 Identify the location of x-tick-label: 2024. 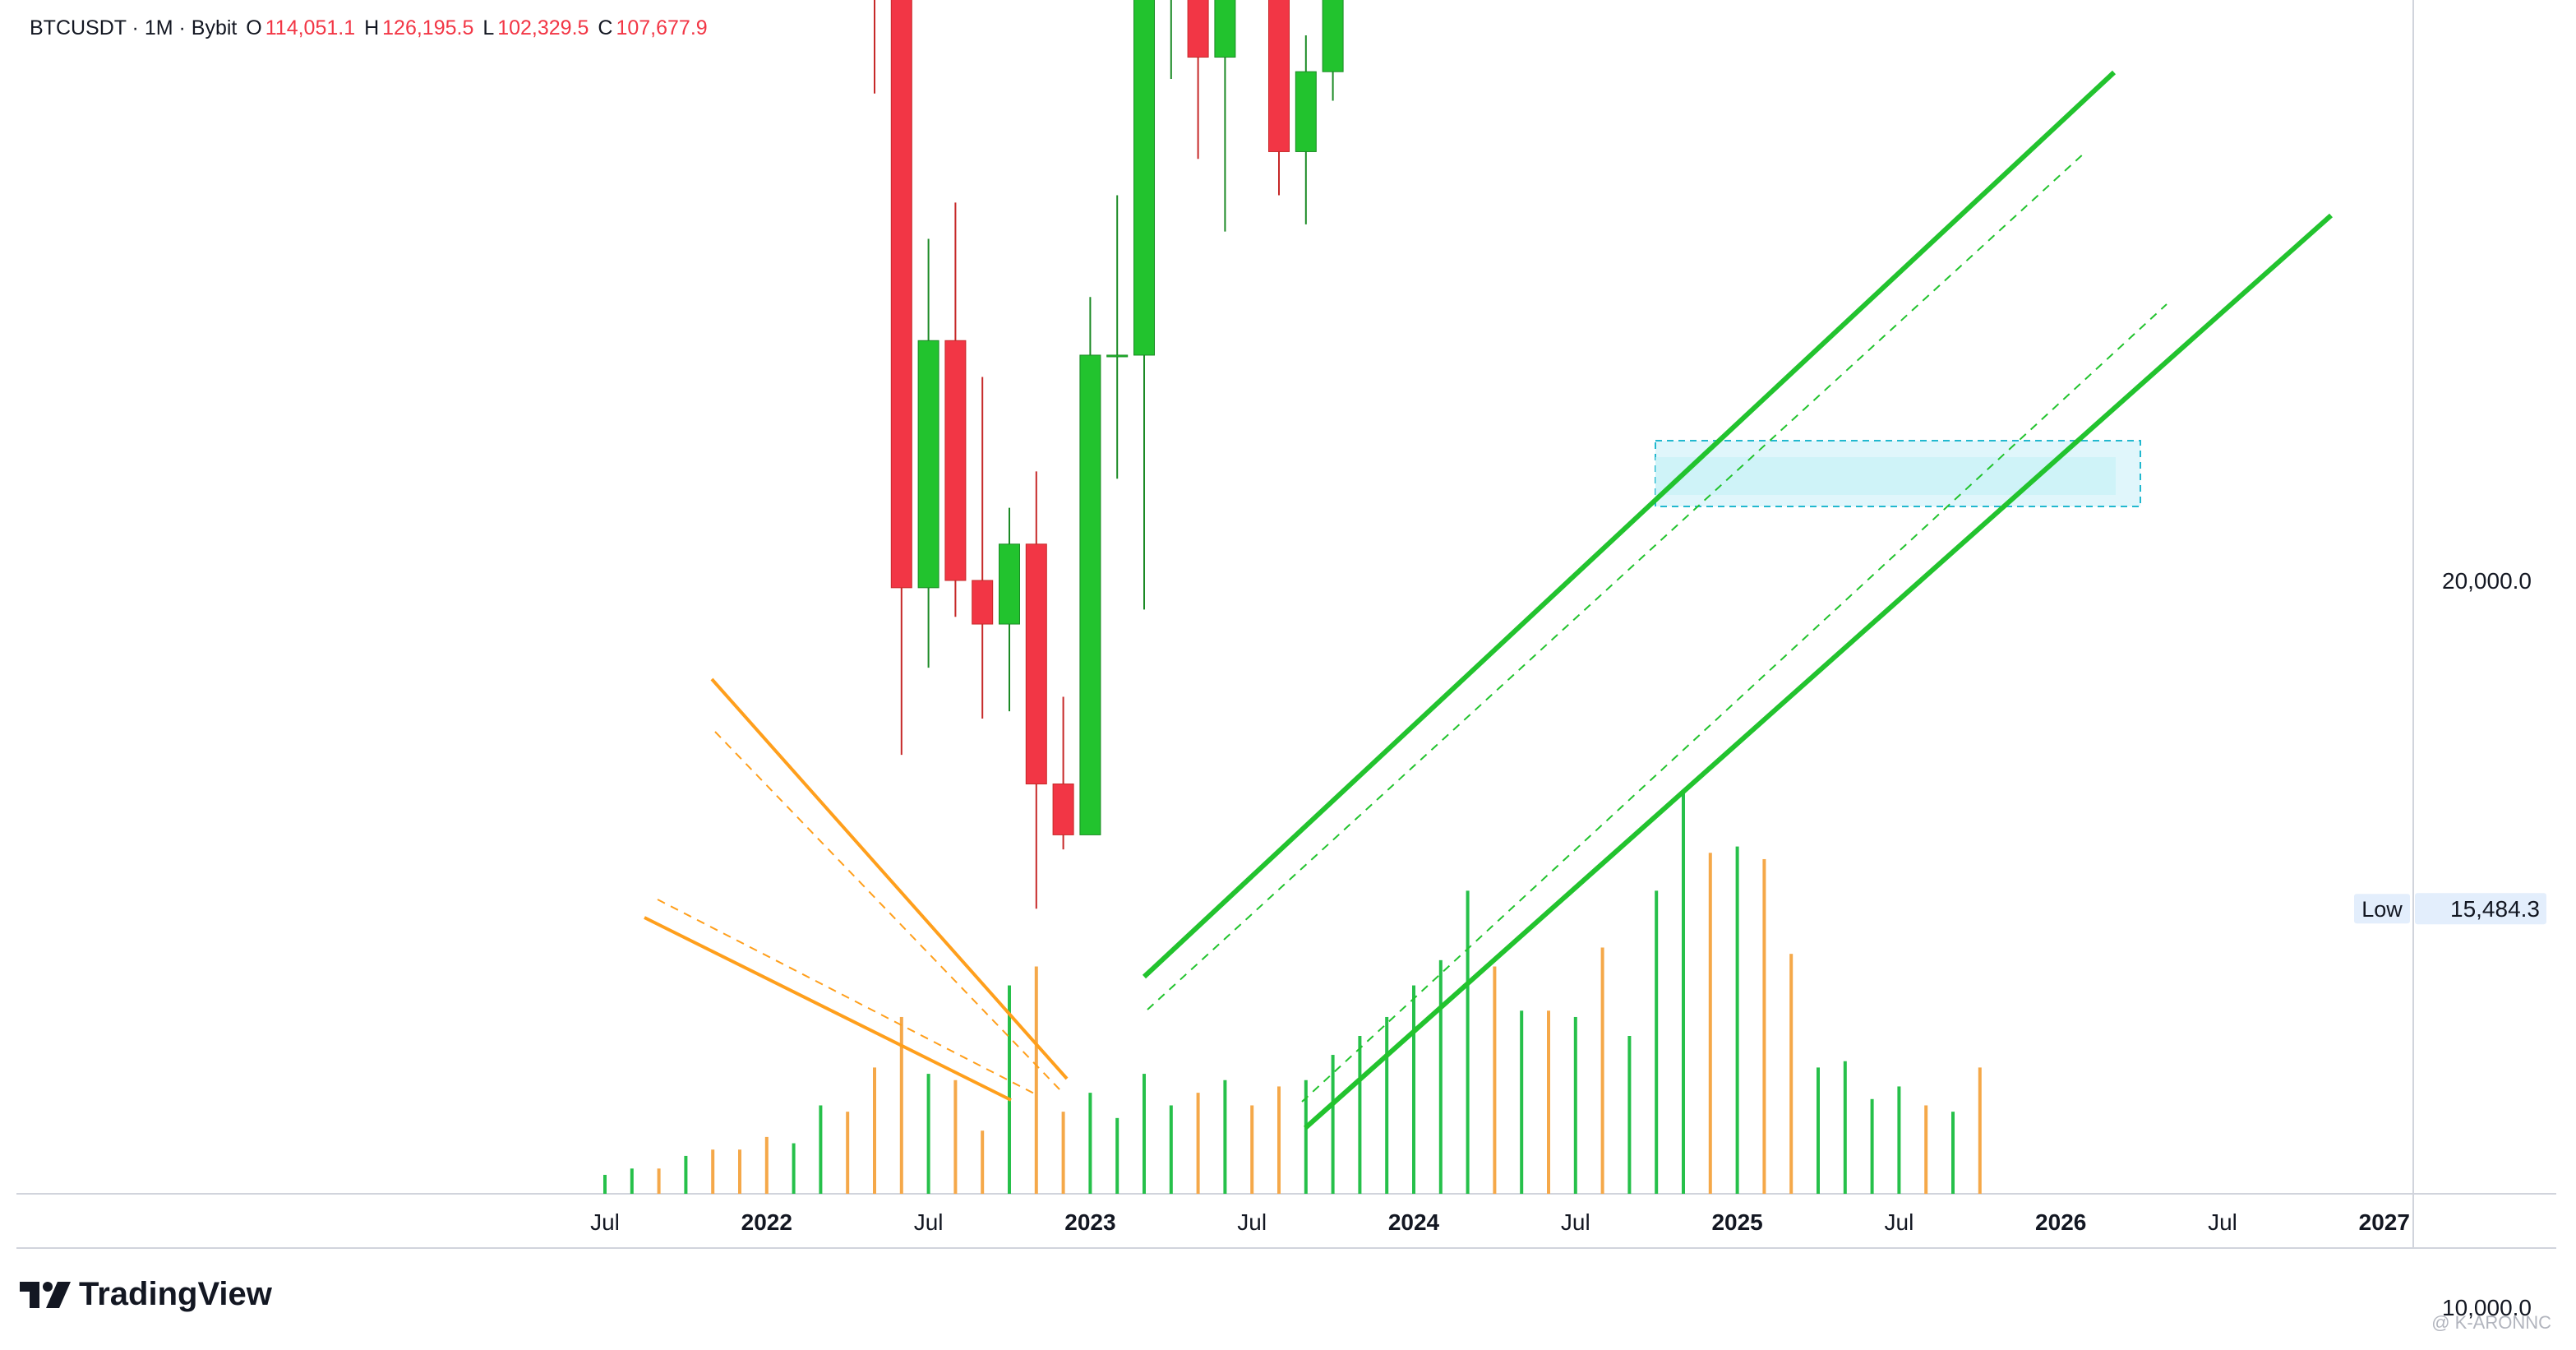
(1414, 1222).